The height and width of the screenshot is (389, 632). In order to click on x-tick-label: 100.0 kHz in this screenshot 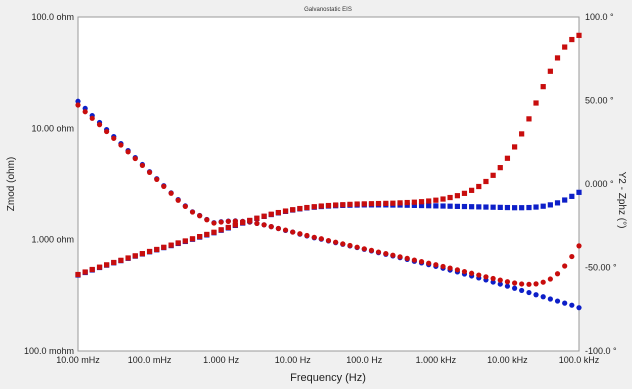, I will do `click(579, 360)`.